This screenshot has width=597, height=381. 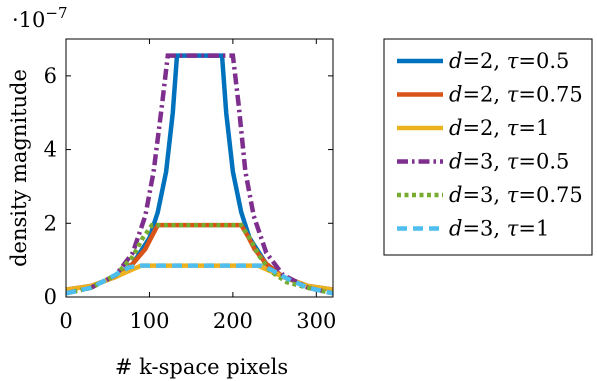 I want to click on legend-label-4: d=3, τ=0.5, so click(x=509, y=162).